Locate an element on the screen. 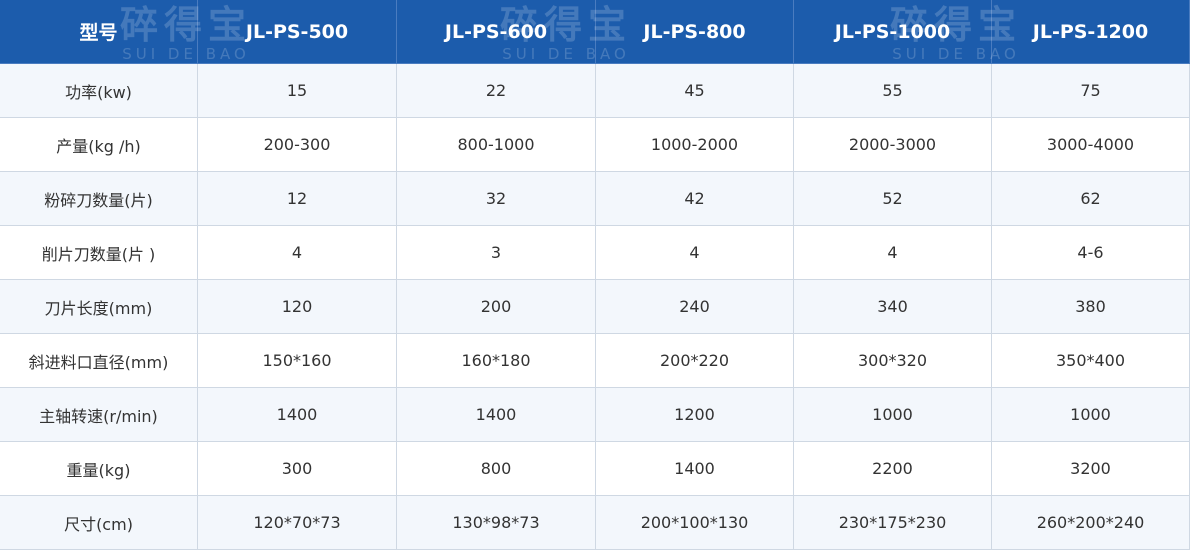  header-cell: JL-PS-1000 is located at coordinates (893, 32).